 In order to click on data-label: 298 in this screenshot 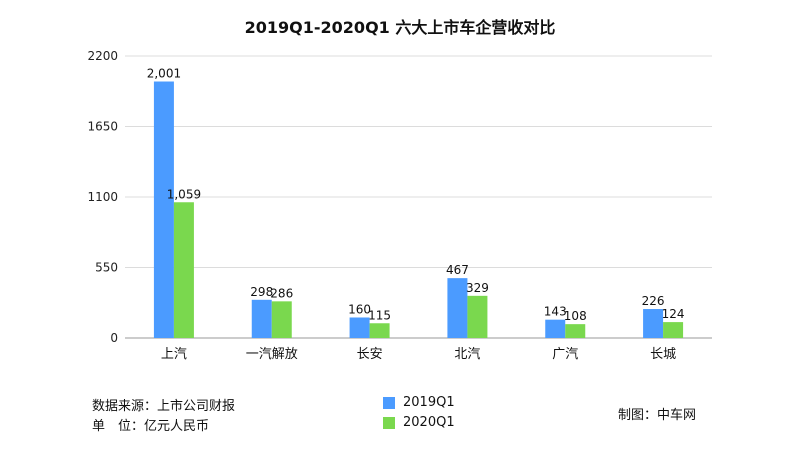, I will do `click(261, 292)`.